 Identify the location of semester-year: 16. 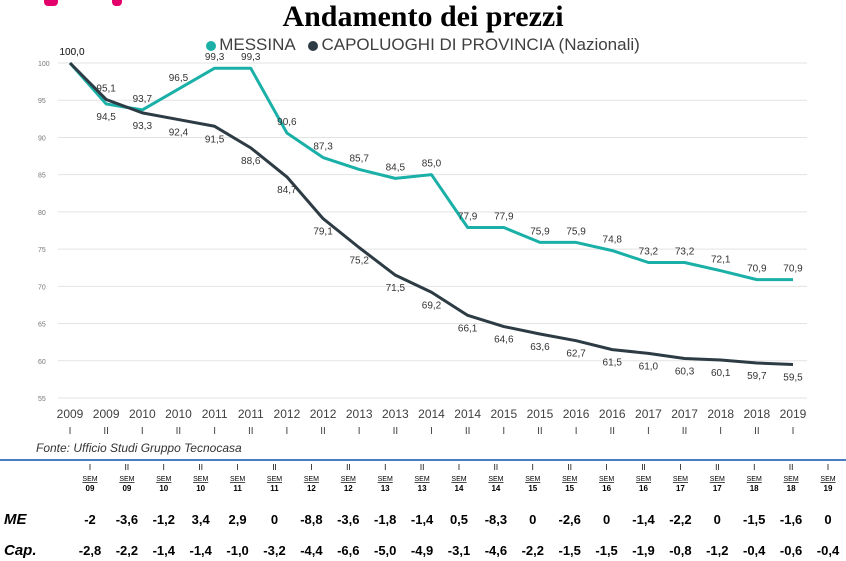
(606, 488).